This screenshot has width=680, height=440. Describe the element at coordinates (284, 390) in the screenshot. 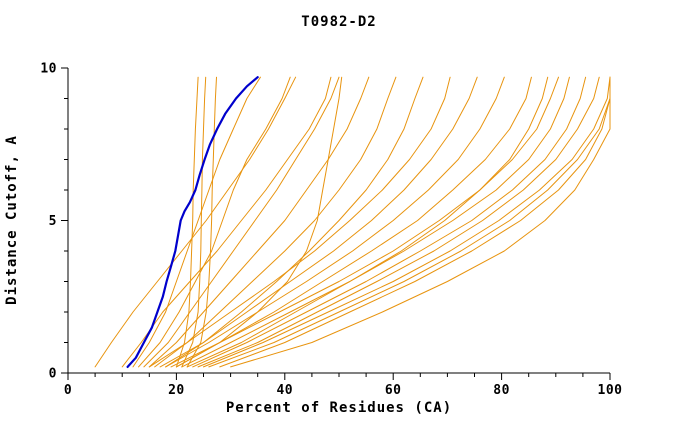

I see `x-tick-label: 40` at that location.